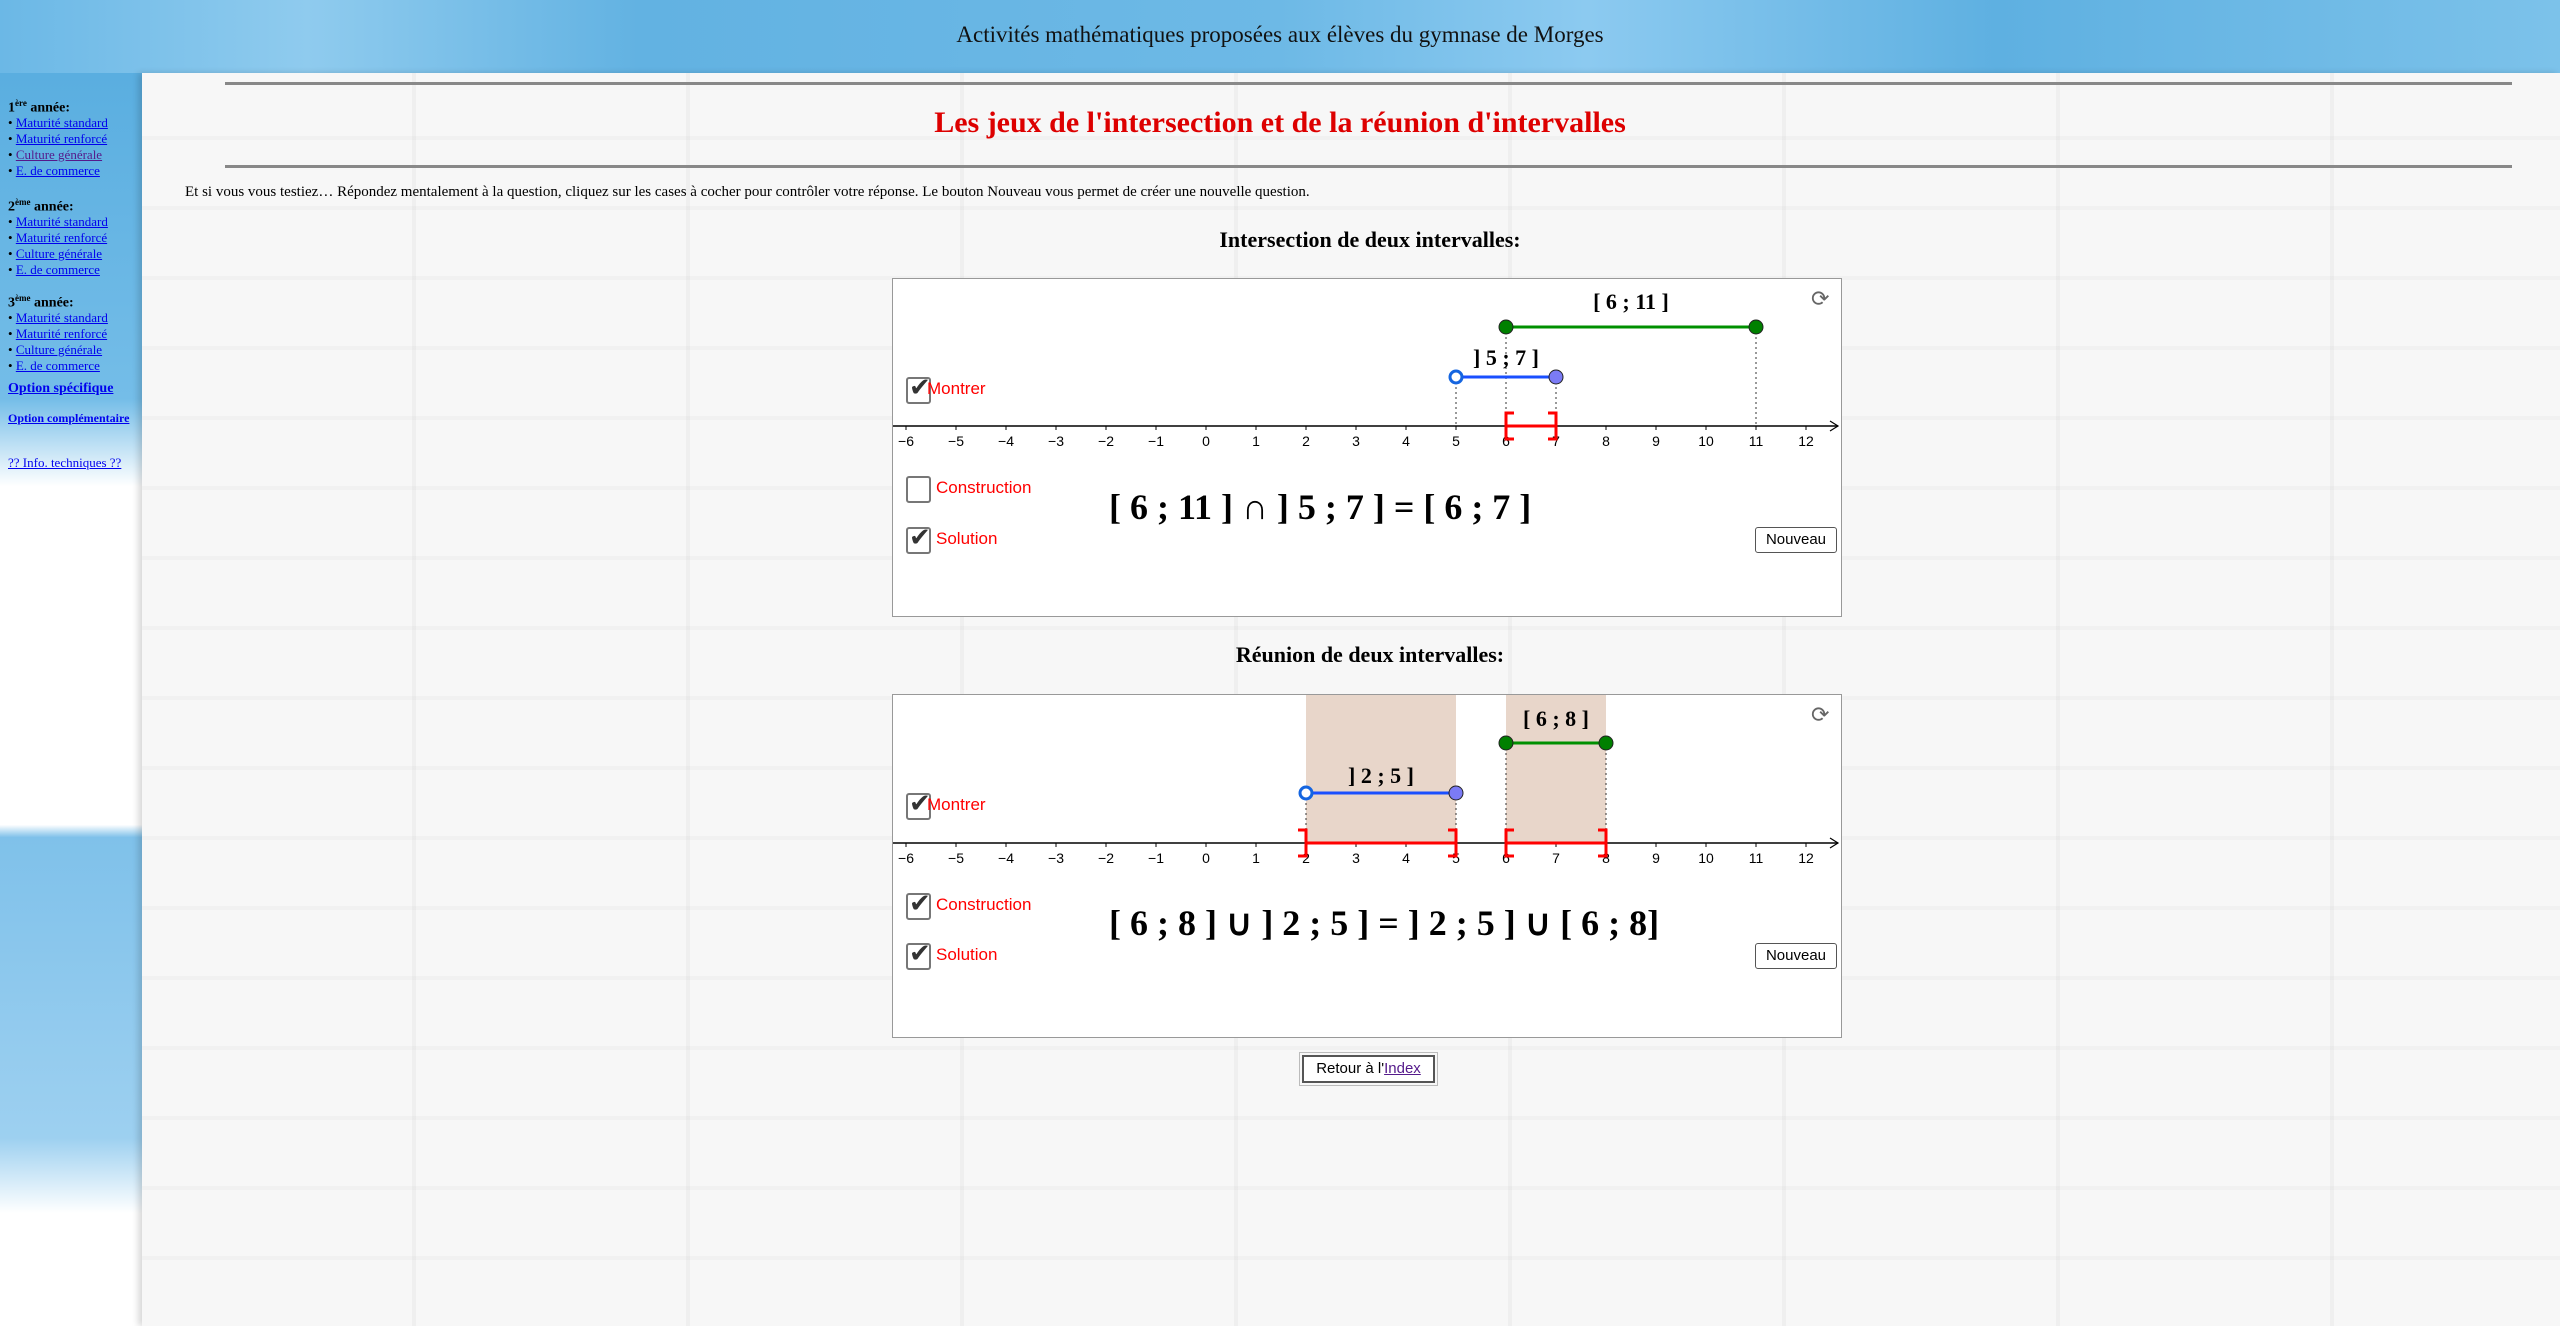 This screenshot has width=2560, height=1326. Describe the element at coordinates (1456, 858) in the screenshot. I see `axis-tick-label: 5` at that location.